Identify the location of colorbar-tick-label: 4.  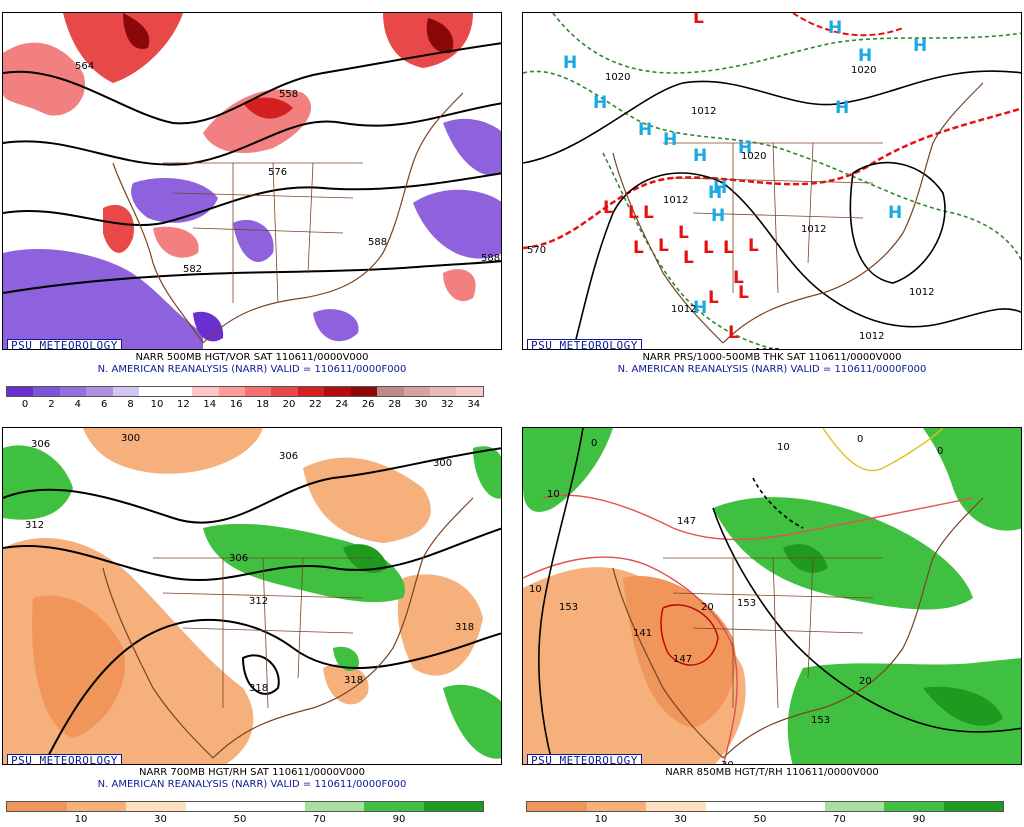
(77, 404).